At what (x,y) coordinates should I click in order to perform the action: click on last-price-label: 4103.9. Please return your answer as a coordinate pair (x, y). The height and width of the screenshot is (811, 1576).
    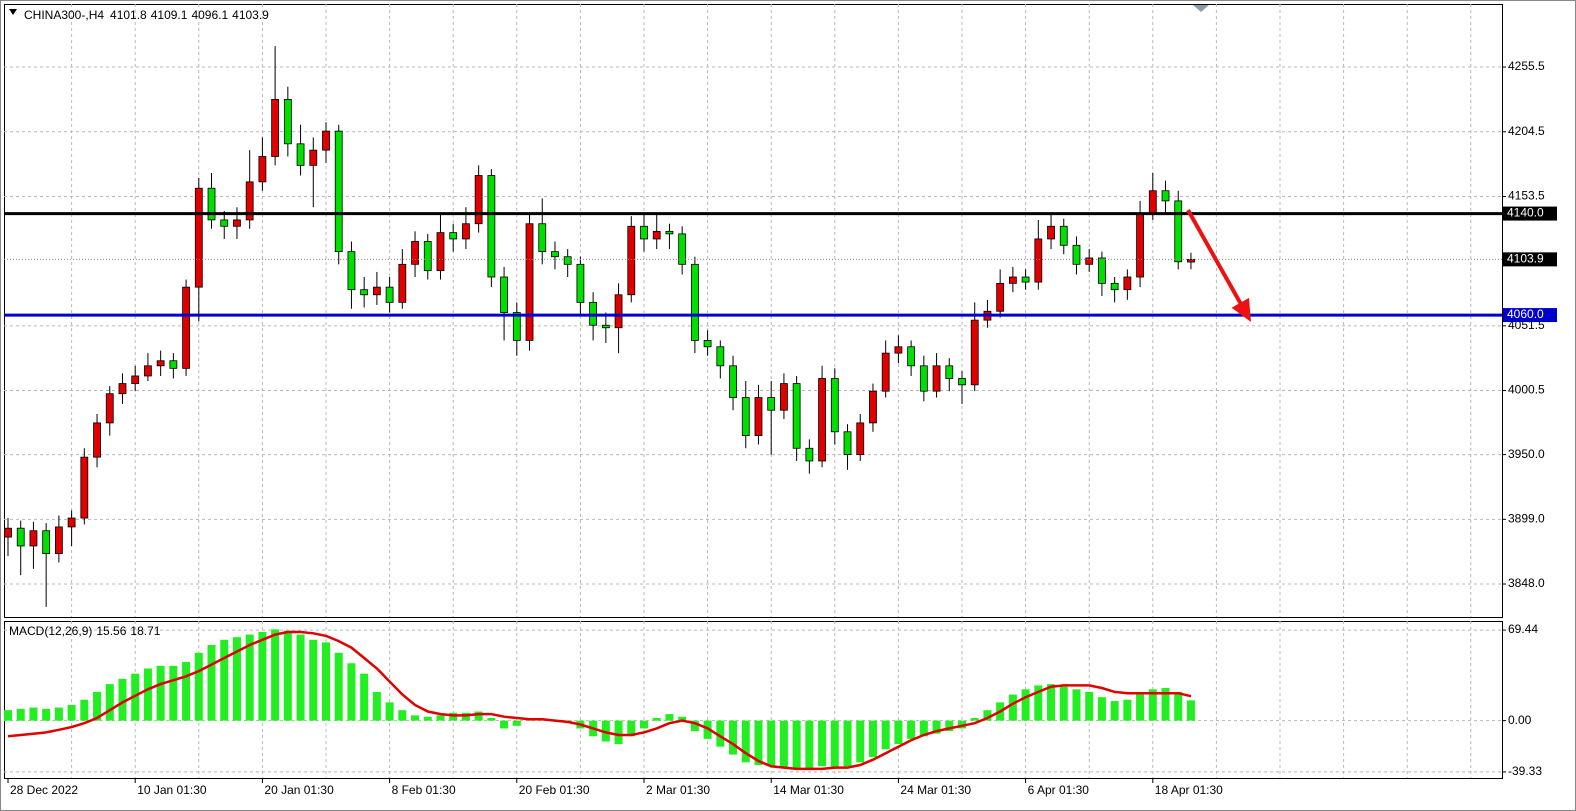
    Looking at the image, I should click on (1525, 259).